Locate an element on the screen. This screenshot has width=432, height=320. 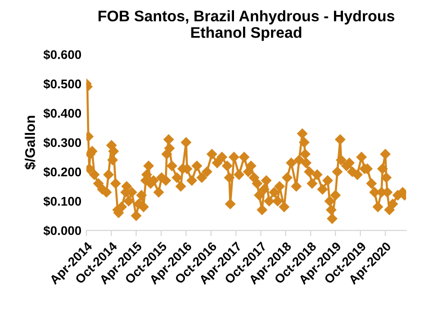
y-tick-label: $0.400 is located at coordinates (62, 113).